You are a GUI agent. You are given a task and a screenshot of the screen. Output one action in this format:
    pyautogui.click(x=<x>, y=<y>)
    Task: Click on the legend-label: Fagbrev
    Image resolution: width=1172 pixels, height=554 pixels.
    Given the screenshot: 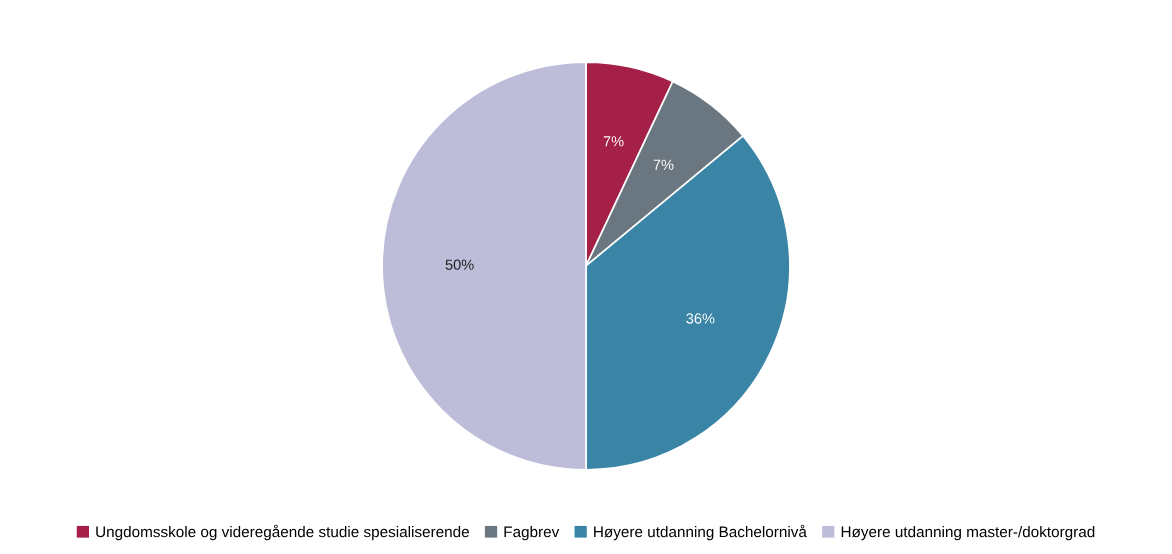 What is the action you would take?
    pyautogui.click(x=532, y=533)
    